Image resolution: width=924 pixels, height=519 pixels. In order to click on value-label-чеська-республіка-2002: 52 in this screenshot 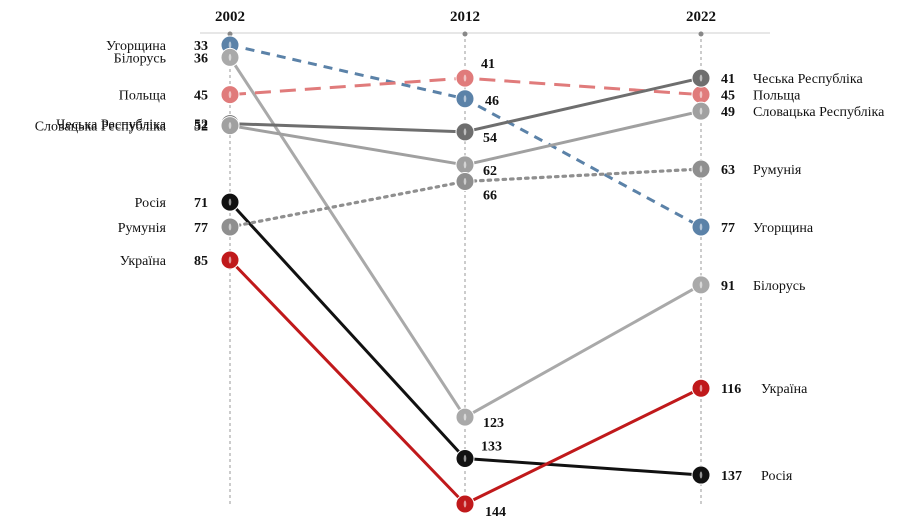, I will do `click(201, 125)`.